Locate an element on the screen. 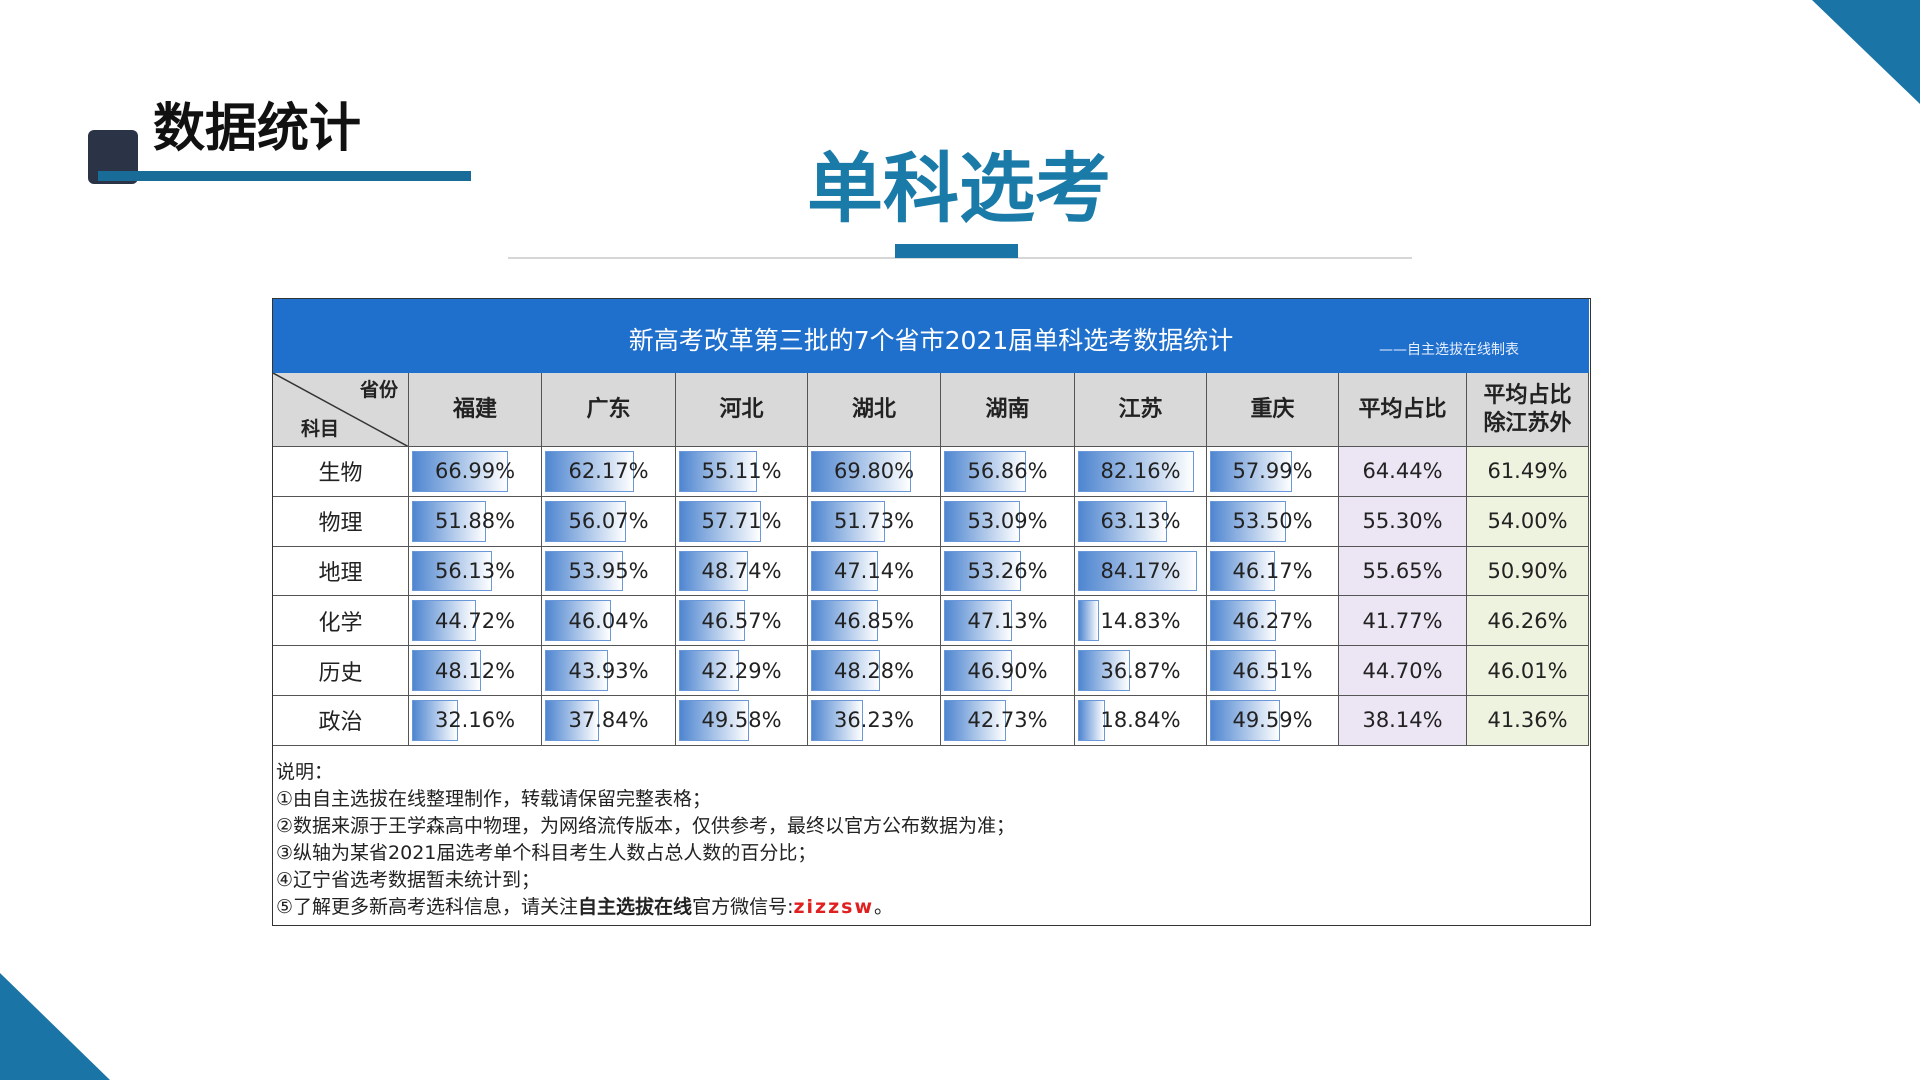 The image size is (1920, 1080). data-cell: 51.73% is located at coordinates (874, 521).